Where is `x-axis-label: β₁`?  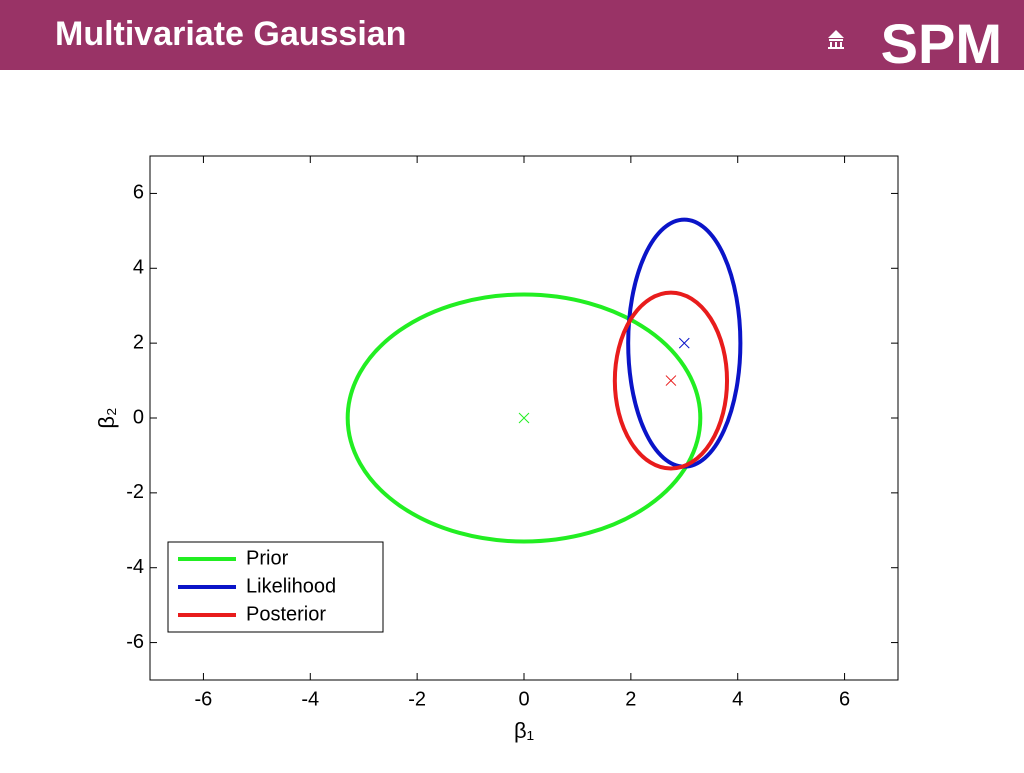
x-axis-label: β₁ is located at coordinates (524, 730).